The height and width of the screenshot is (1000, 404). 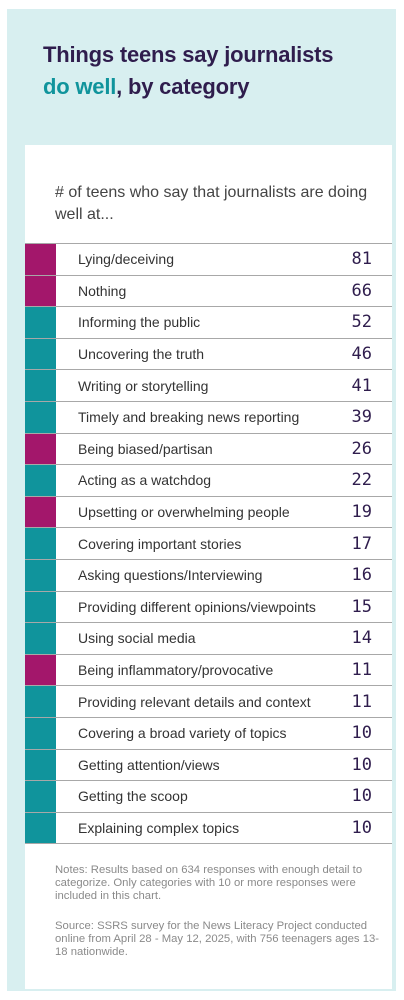 I want to click on row-label: Providing different opinions/viewpoints, so click(x=197, y=606).